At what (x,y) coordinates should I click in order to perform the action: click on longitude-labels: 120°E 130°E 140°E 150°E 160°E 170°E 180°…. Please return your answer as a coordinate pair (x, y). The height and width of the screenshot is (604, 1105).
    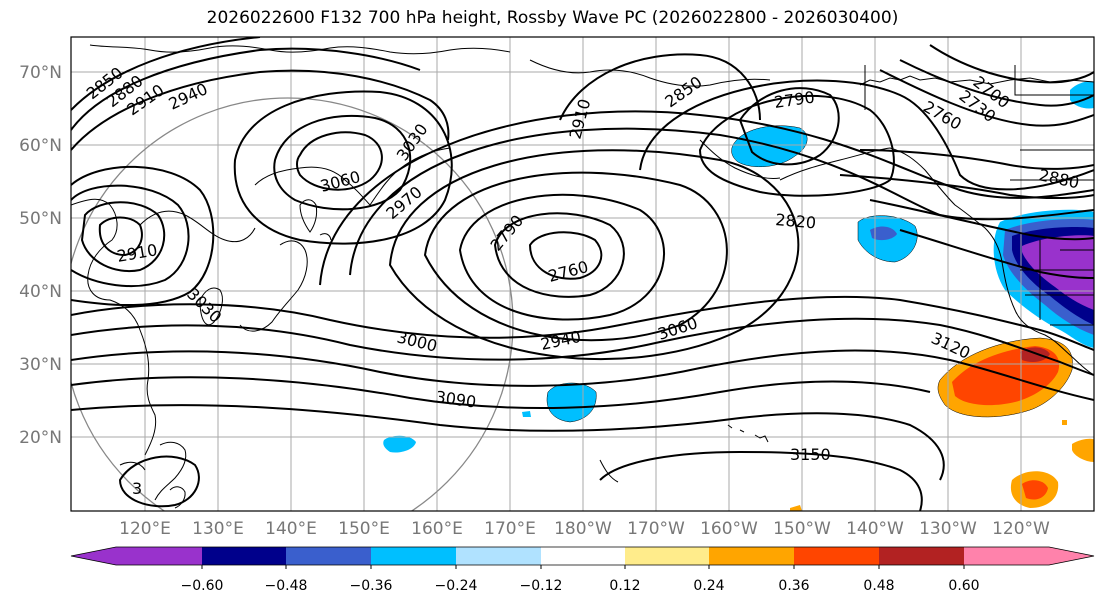
    Looking at the image, I should click on (584, 529).